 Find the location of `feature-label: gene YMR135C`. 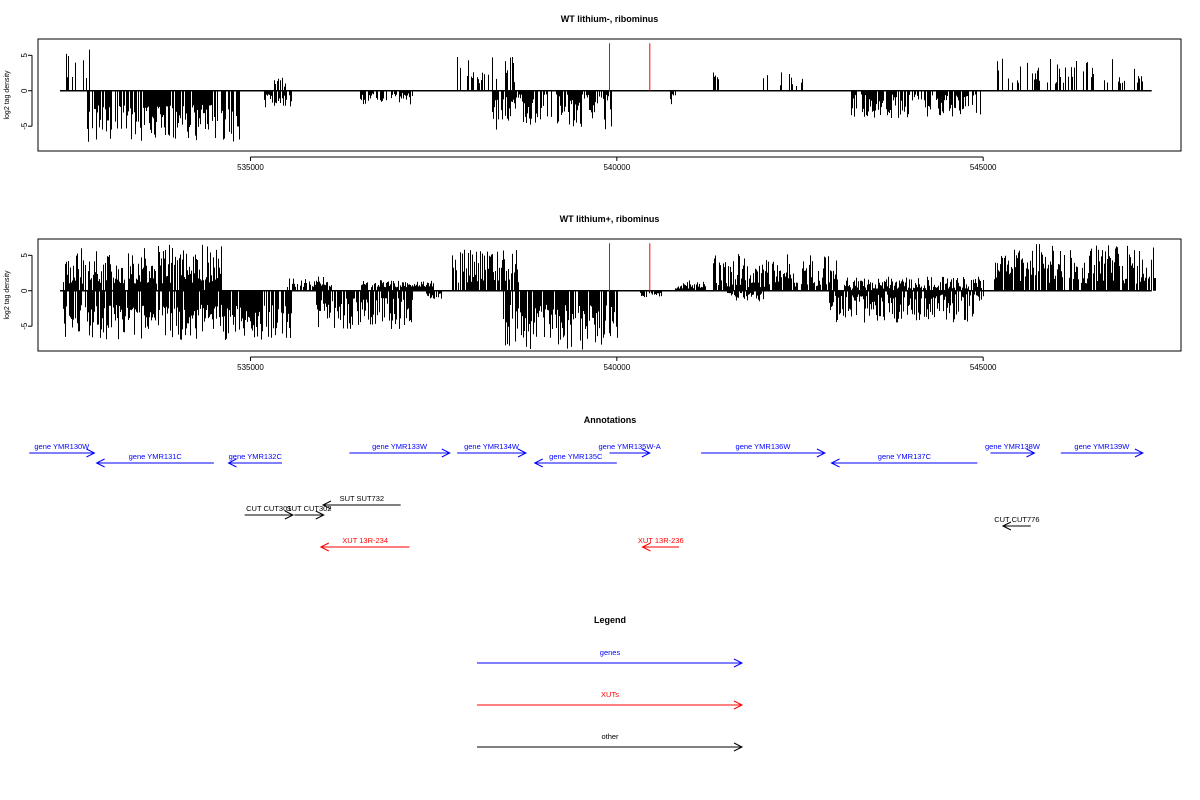

feature-label: gene YMR135C is located at coordinates (576, 456).